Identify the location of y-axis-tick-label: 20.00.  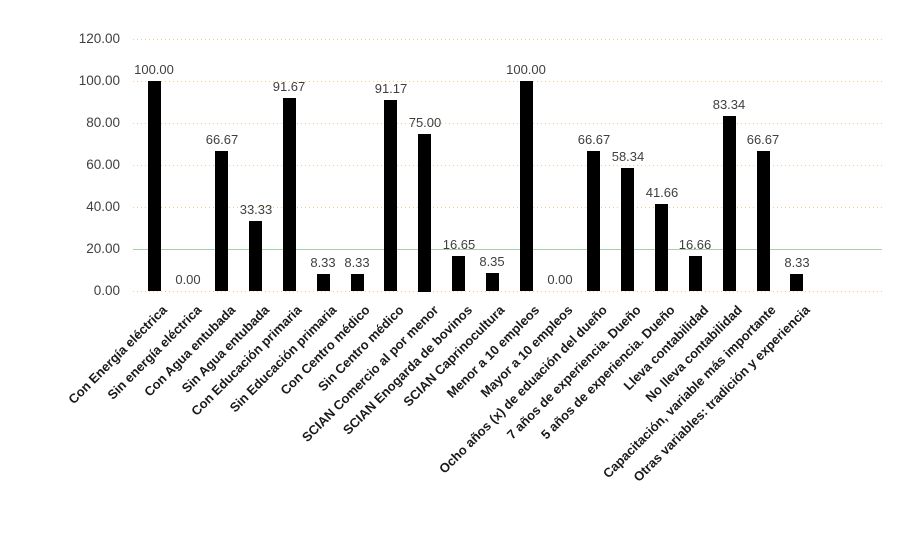
(103, 248).